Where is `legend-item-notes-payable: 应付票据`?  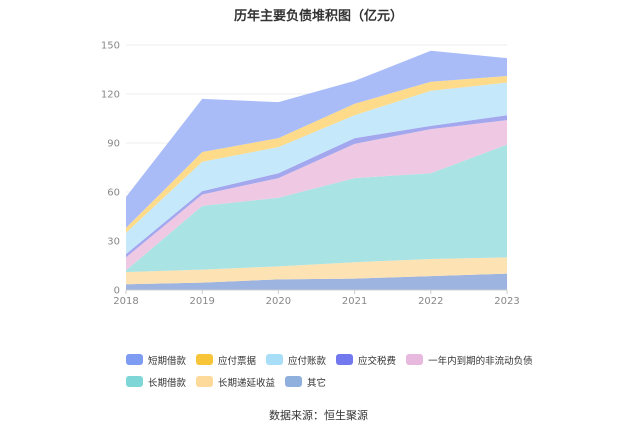
legend-item-notes-payable: 应付票据 is located at coordinates (226, 360).